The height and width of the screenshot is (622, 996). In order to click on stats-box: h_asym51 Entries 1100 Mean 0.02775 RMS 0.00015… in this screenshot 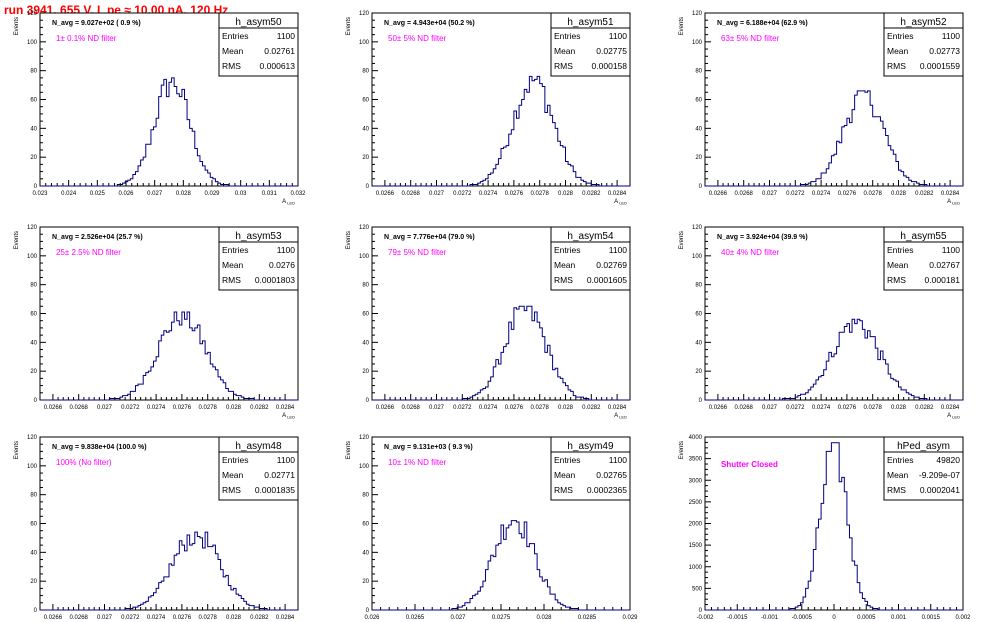, I will do `click(590, 44)`.